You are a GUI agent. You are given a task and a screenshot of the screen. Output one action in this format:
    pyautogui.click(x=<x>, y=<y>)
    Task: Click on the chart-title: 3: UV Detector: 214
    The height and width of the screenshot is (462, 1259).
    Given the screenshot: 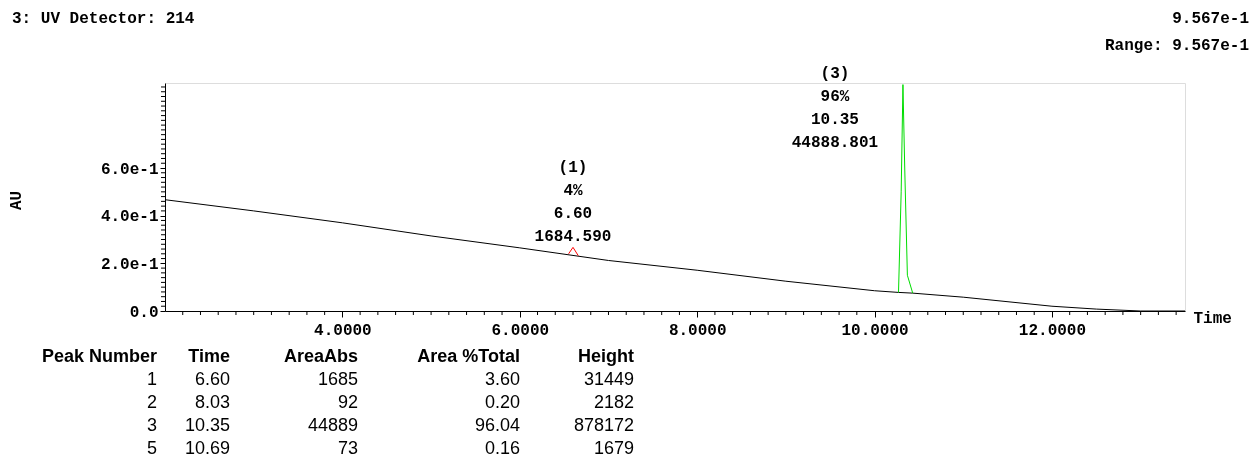 What is the action you would take?
    pyautogui.click(x=103, y=19)
    